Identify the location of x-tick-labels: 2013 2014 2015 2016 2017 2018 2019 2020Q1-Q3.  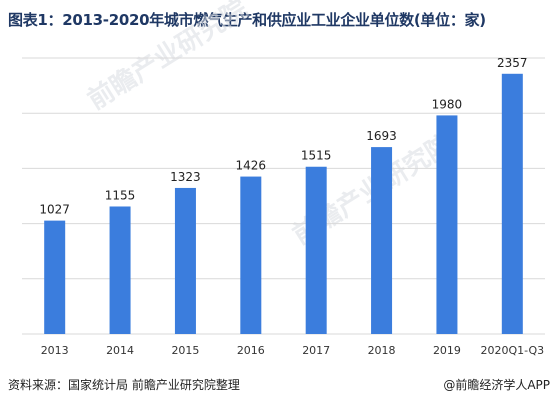
(292, 350).